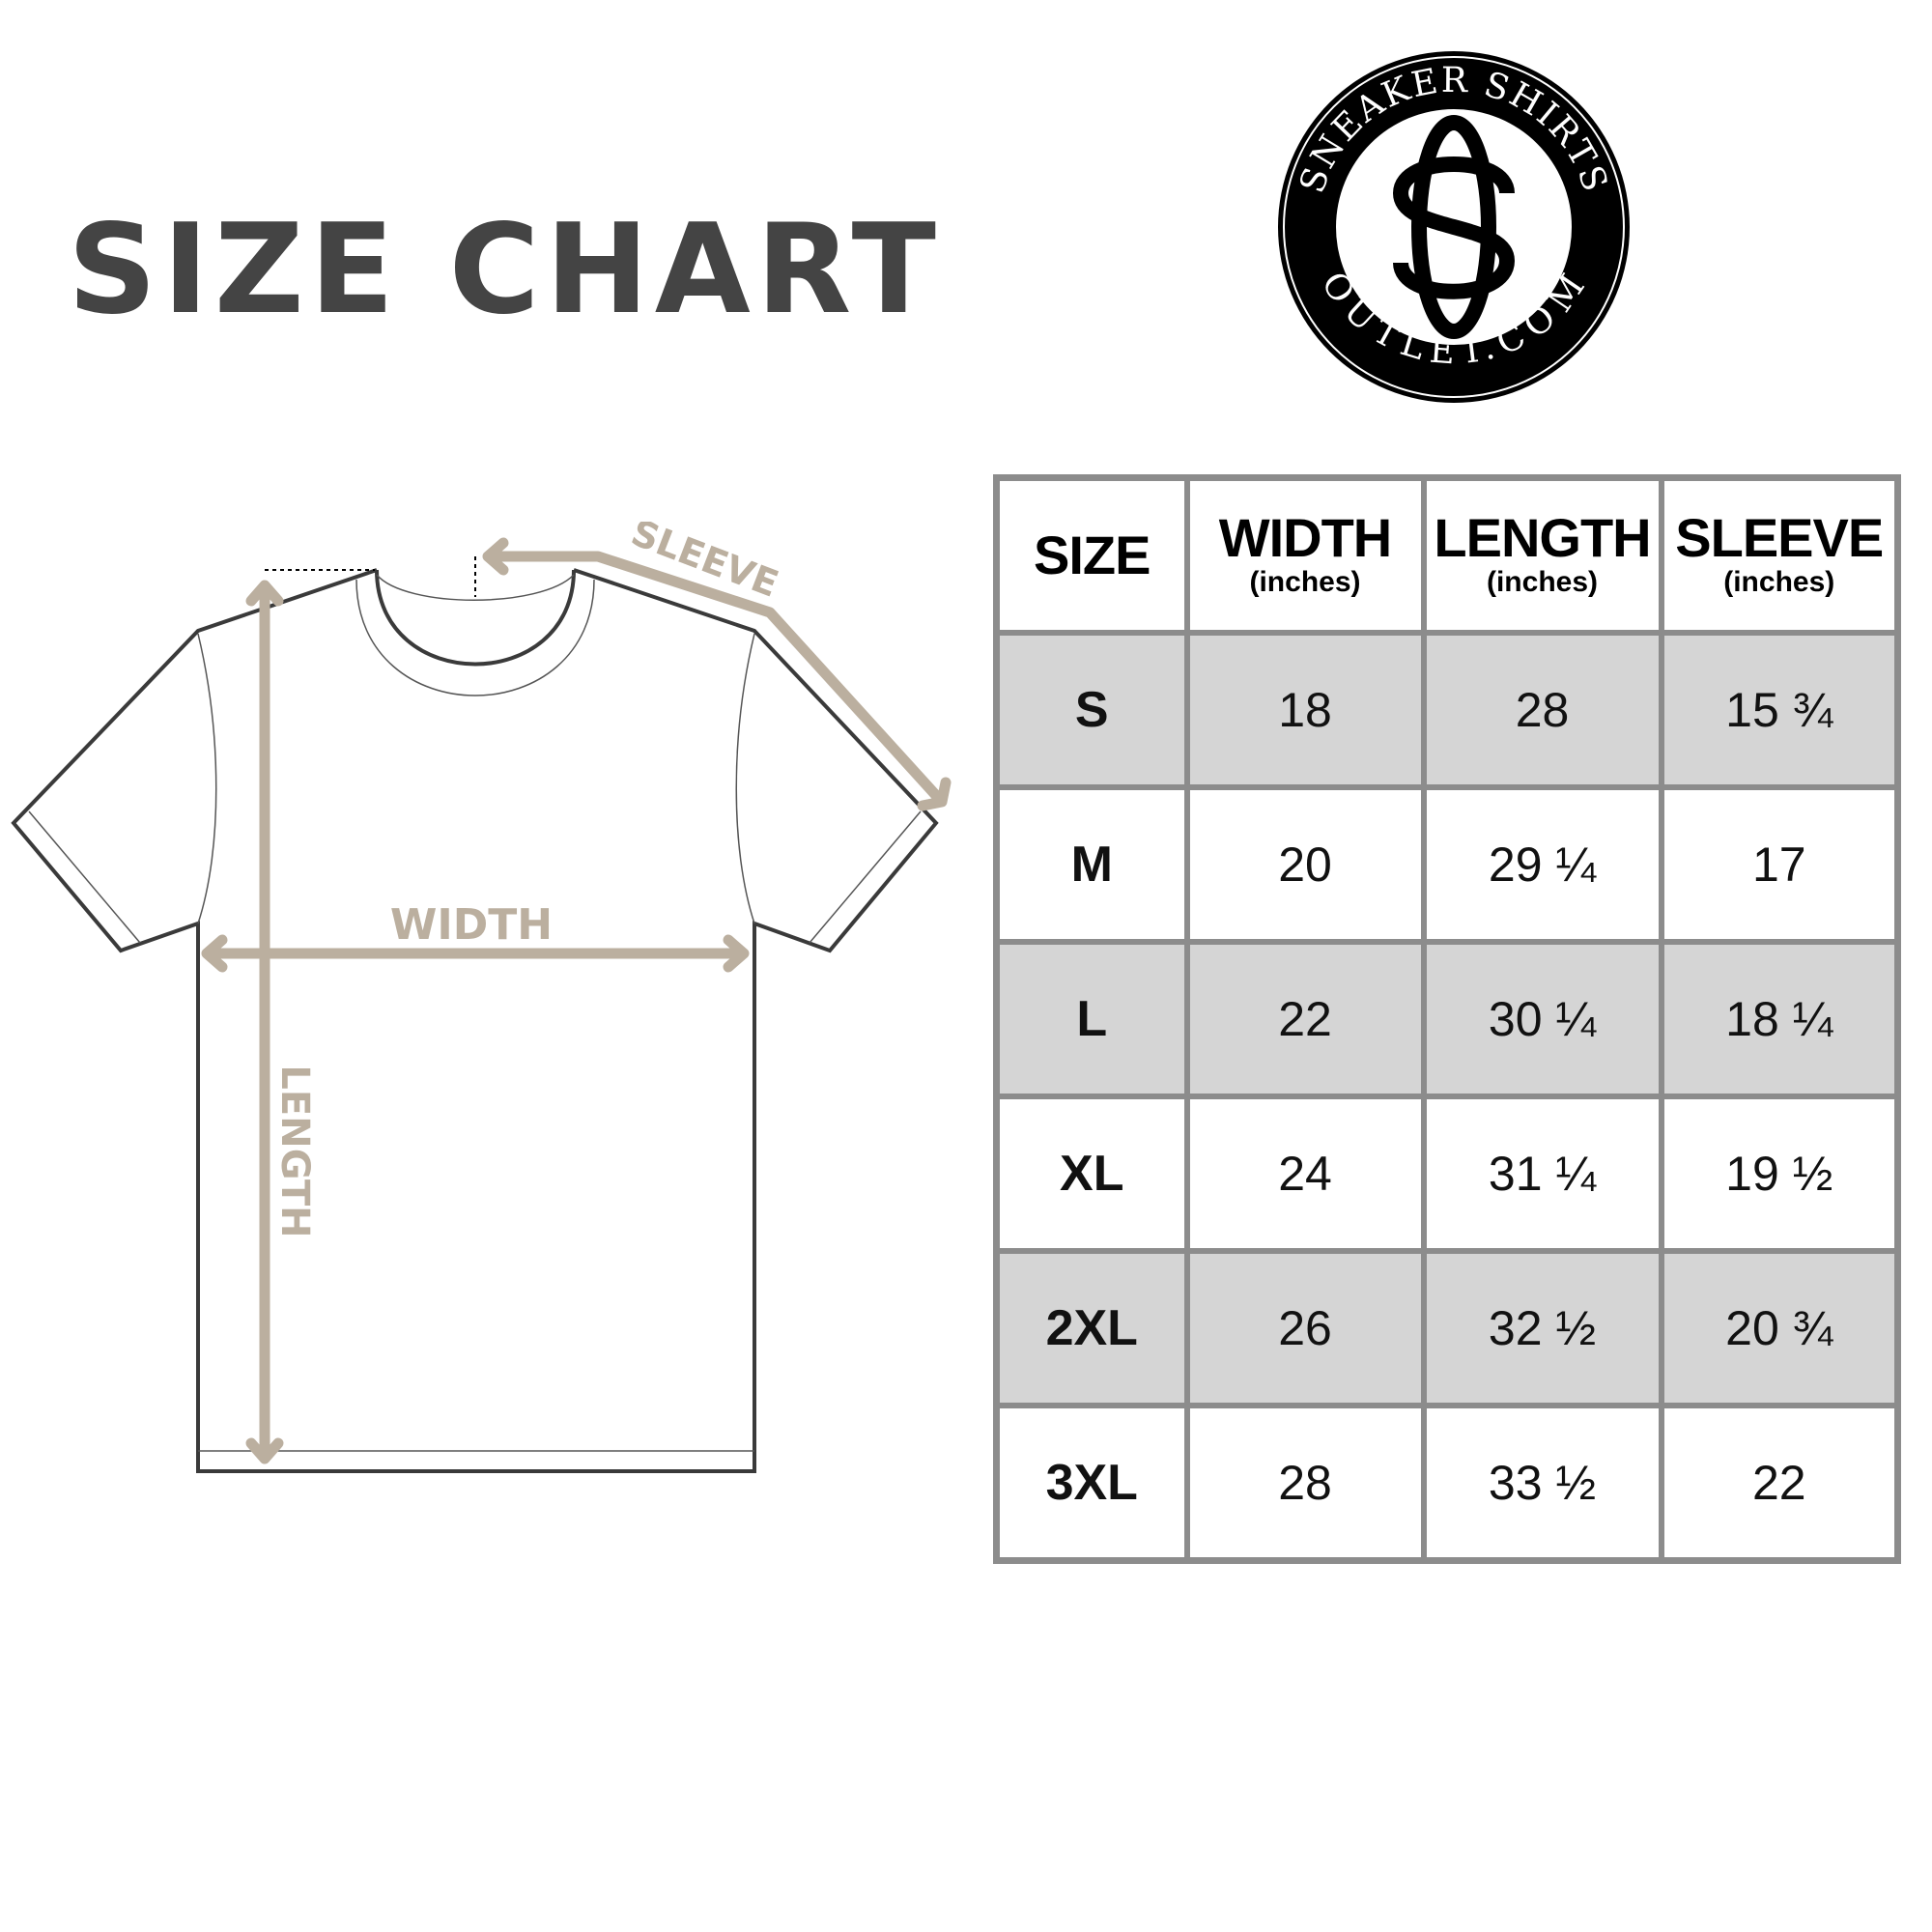 The image size is (1932, 1932). Describe the element at coordinates (475, 953) in the screenshot. I see `width-arrow` at that location.